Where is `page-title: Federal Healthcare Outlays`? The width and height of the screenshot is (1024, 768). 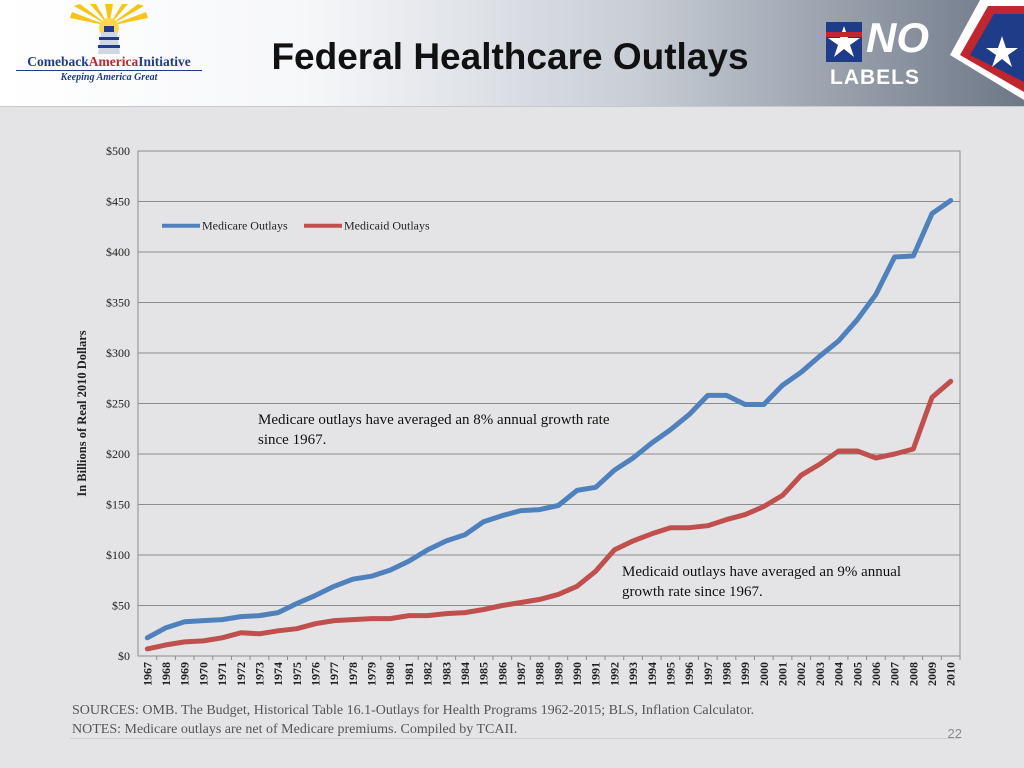 page-title: Federal Healthcare Outlays is located at coordinates (510, 56).